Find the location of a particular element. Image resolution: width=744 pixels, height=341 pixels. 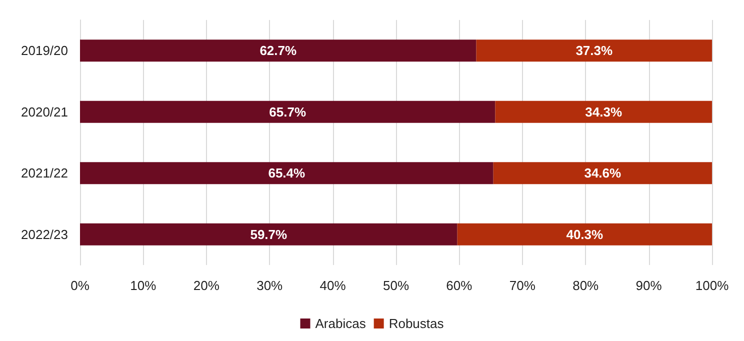

legend-label: Arabicas is located at coordinates (340, 323).